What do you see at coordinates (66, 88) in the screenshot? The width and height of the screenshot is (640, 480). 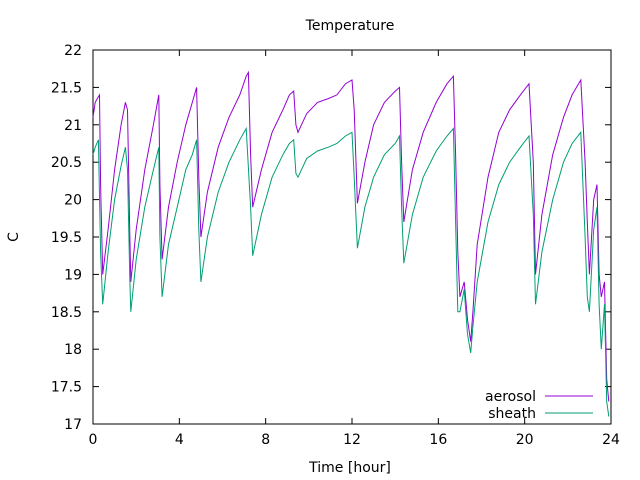 I see `y-tick-label: 21.5` at bounding box center [66, 88].